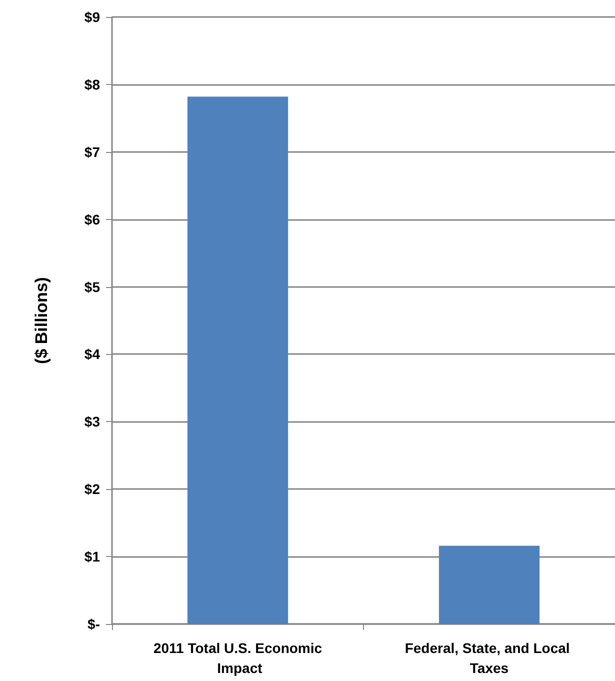  Describe the element at coordinates (92, 286) in the screenshot. I see `y-tick-label: $5` at that location.